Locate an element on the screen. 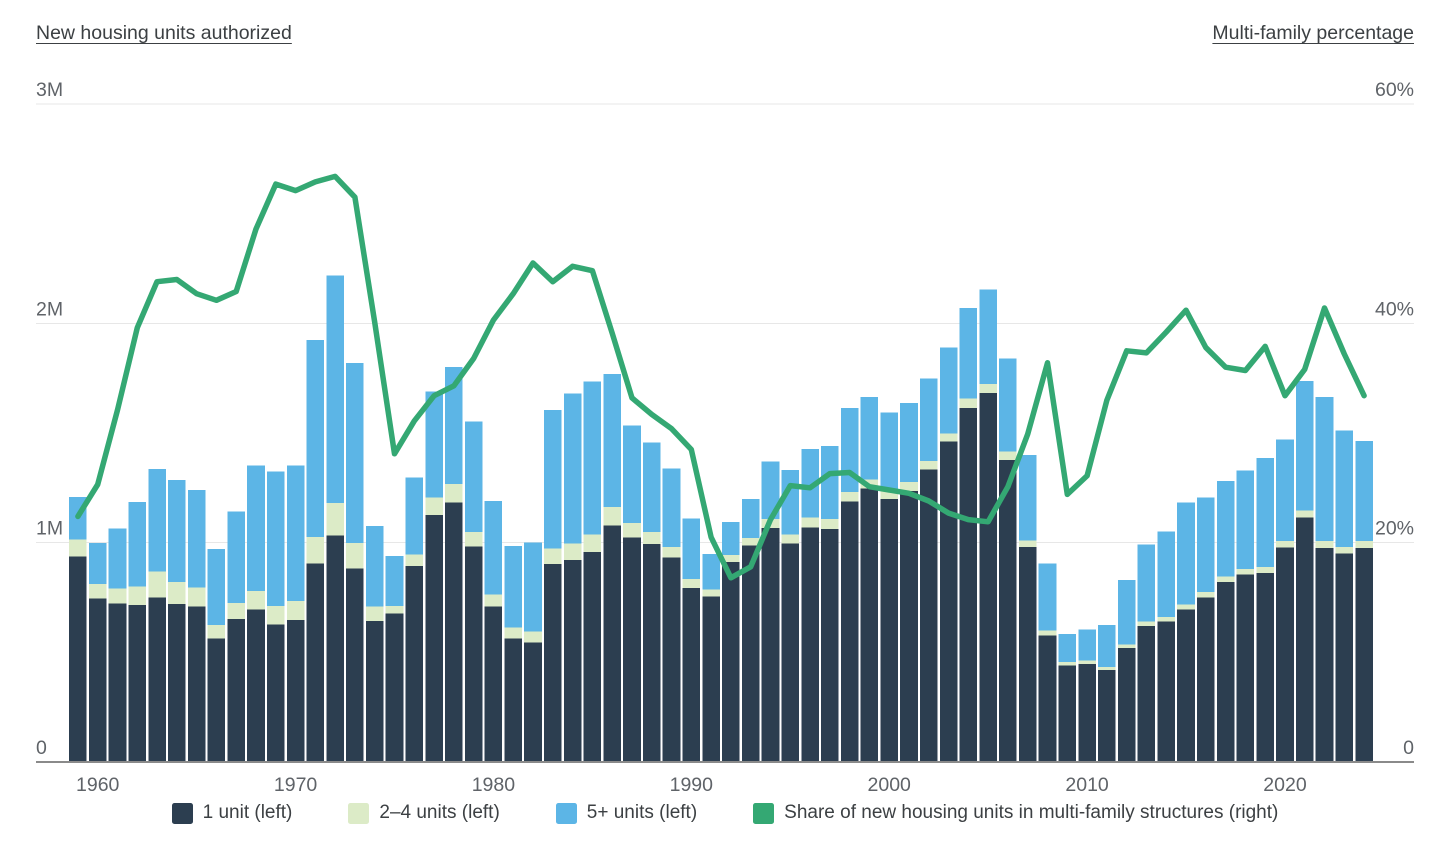 This screenshot has width=1450, height=850. bar-1980 is located at coordinates (493, 631).